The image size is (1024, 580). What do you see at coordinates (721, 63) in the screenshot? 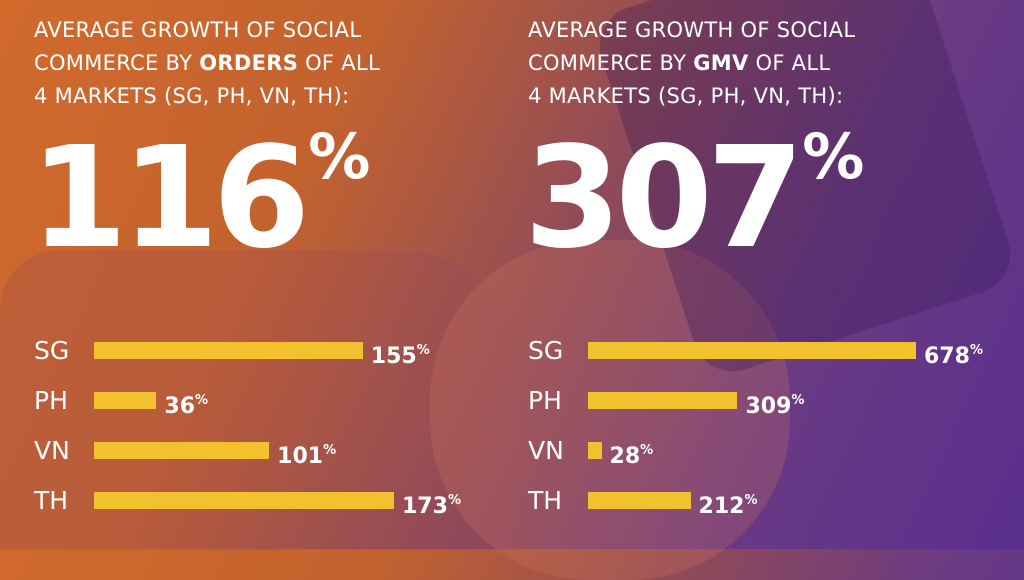
I see `heading-highlight: GMV` at bounding box center [721, 63].